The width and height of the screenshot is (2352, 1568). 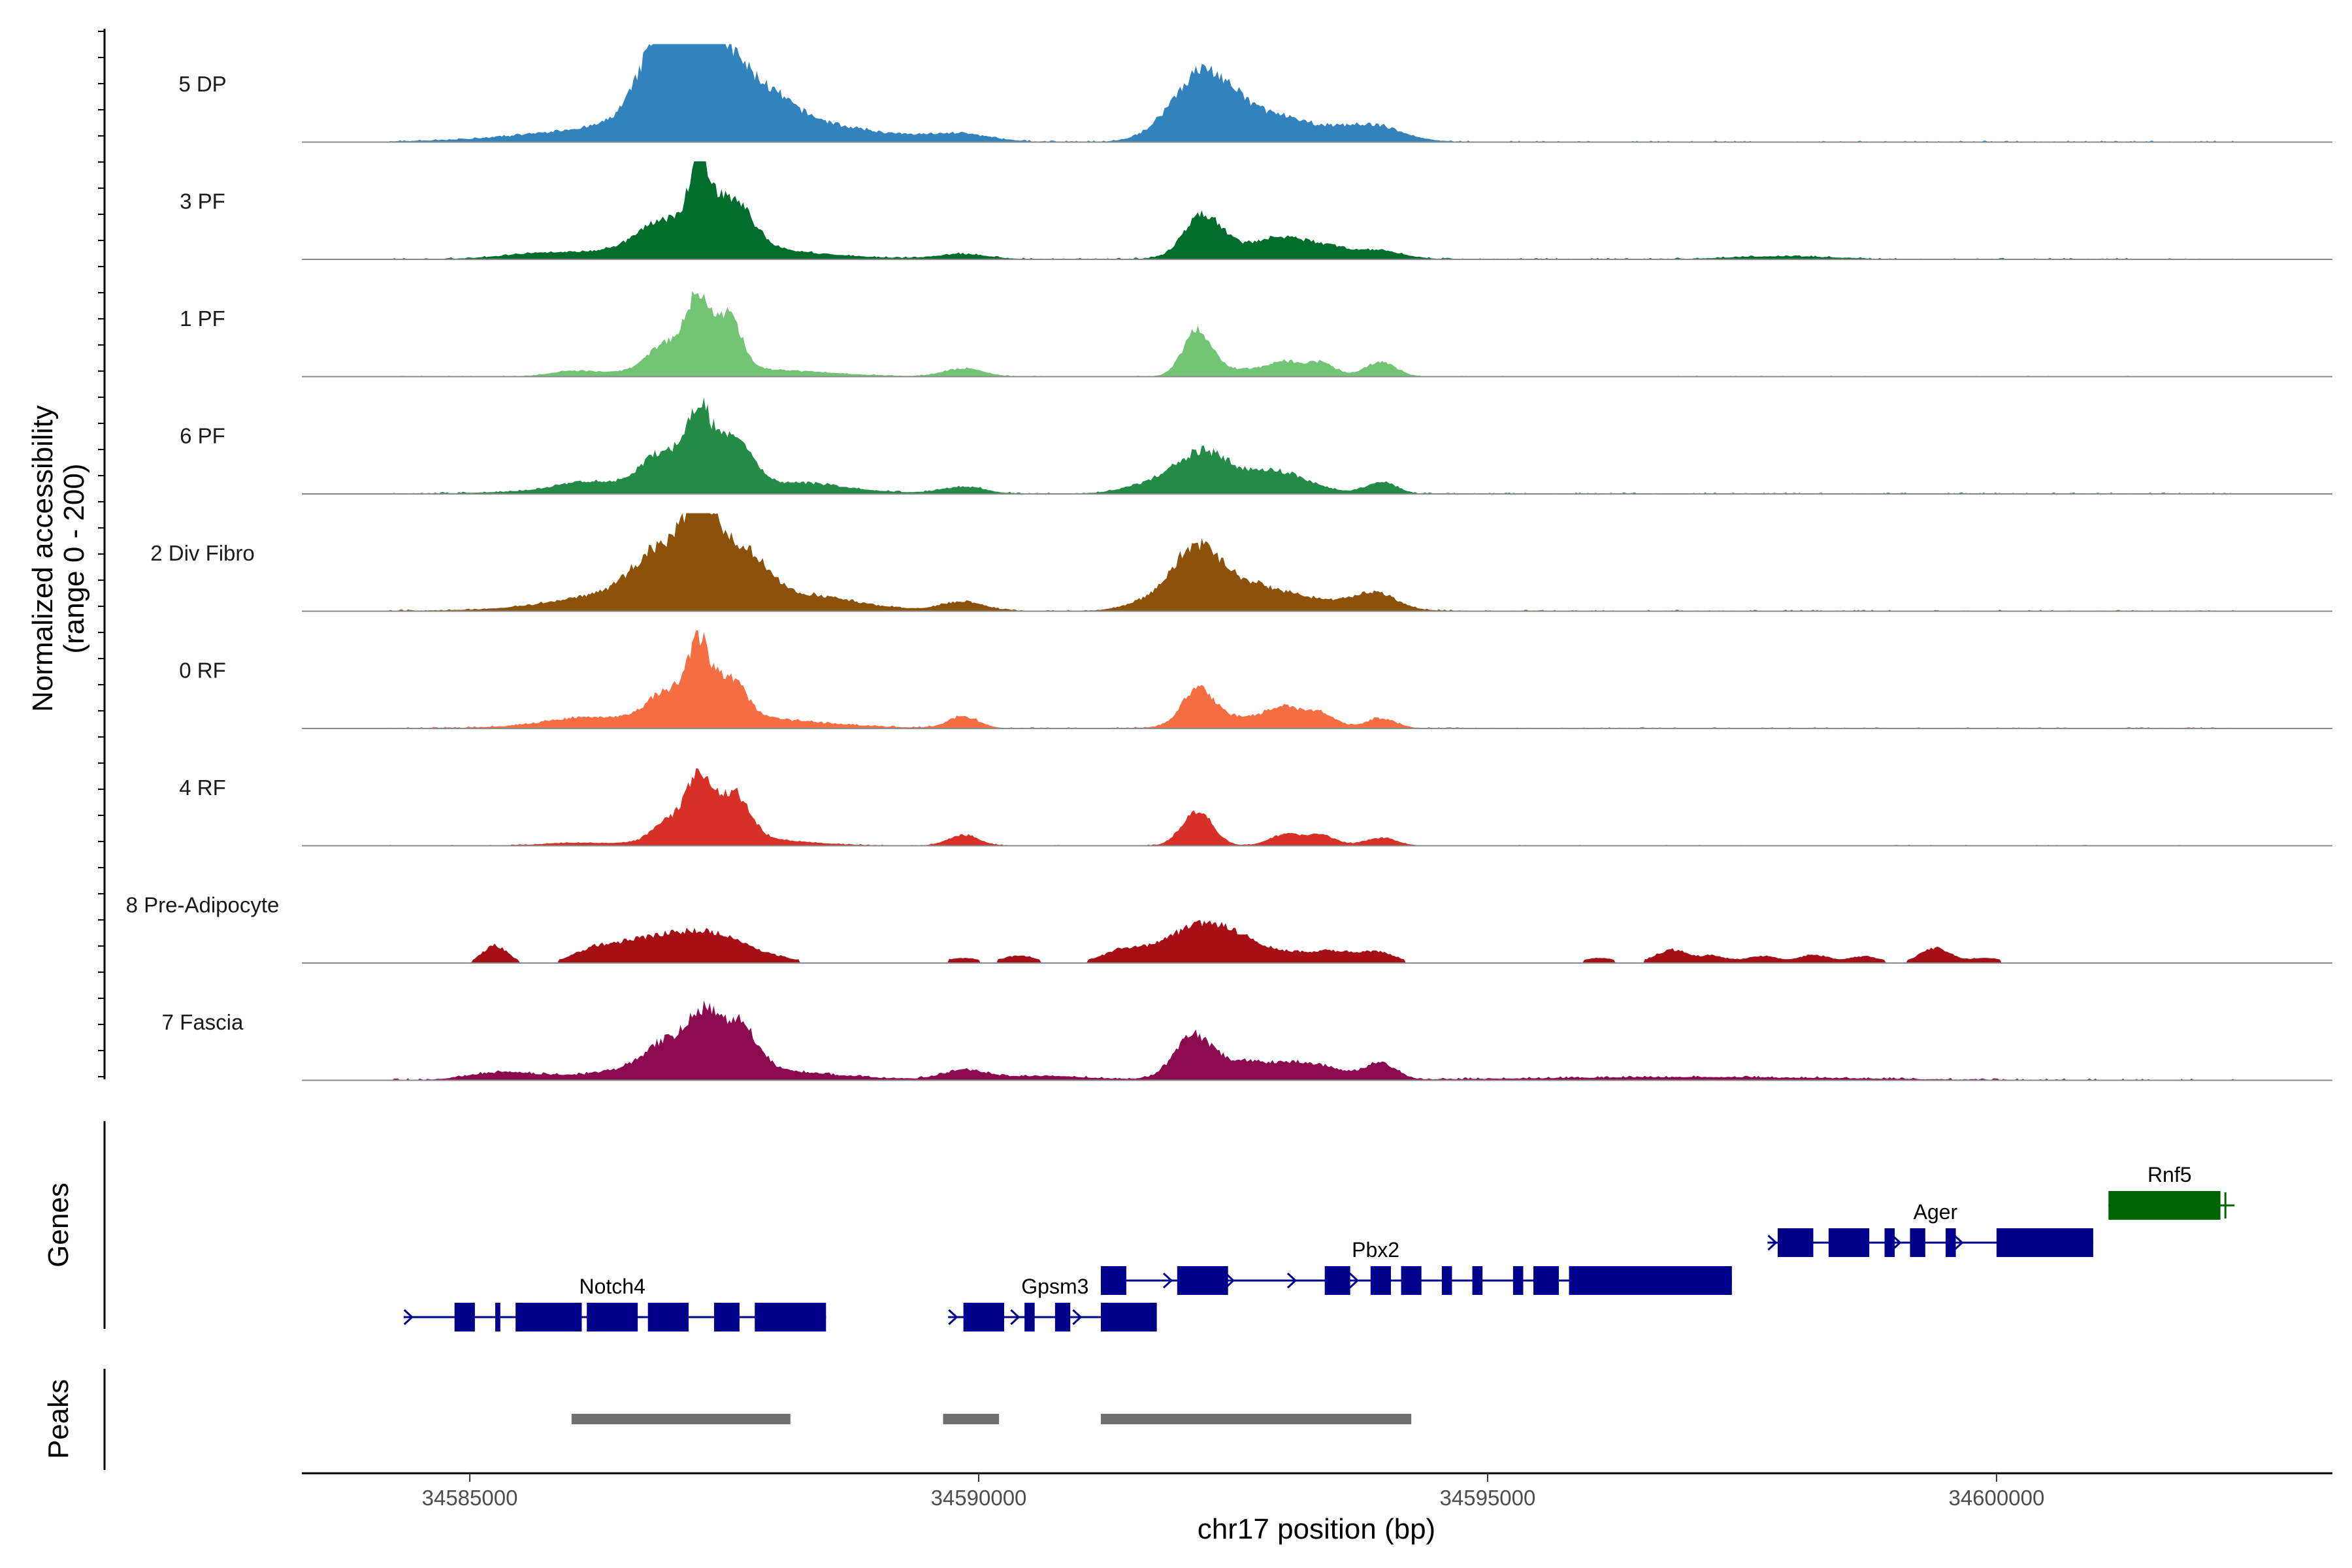 I want to click on y-axis, so click(x=102, y=554).